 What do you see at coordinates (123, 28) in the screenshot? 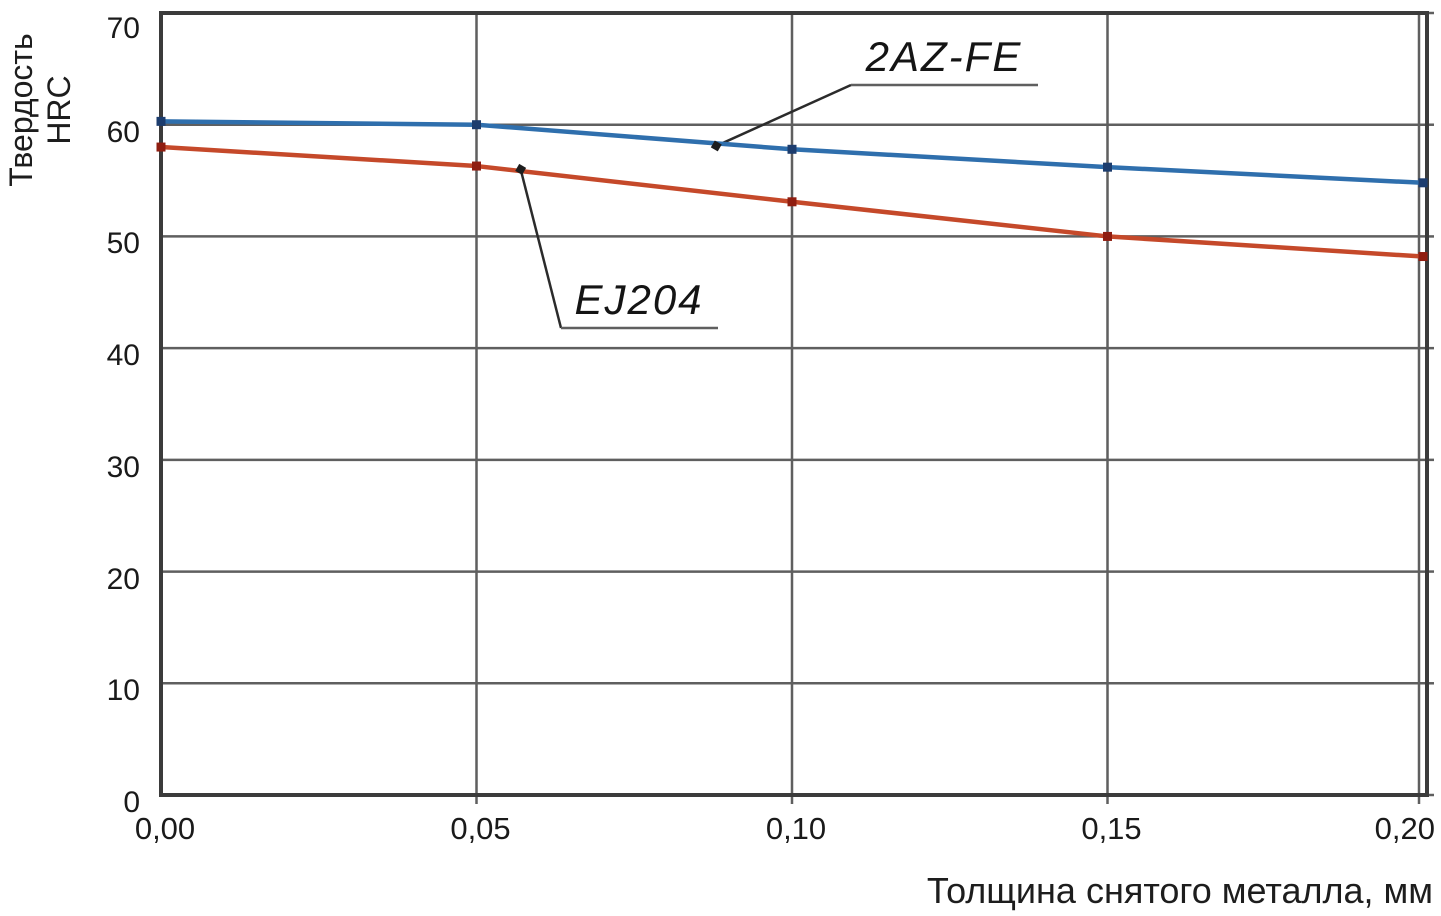
I see `y-tick-label-70: 70` at bounding box center [123, 28].